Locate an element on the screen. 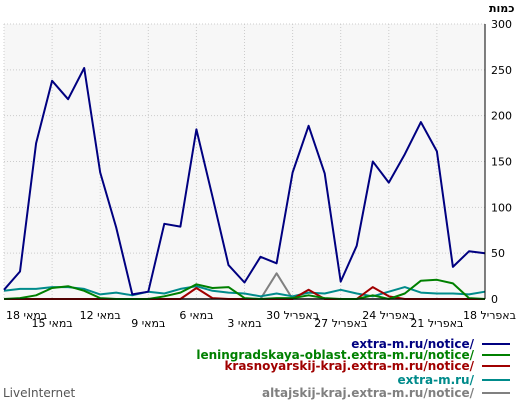 This screenshot has width=520, height=405. x-tick-label: 9 במאי is located at coordinates (148, 323).